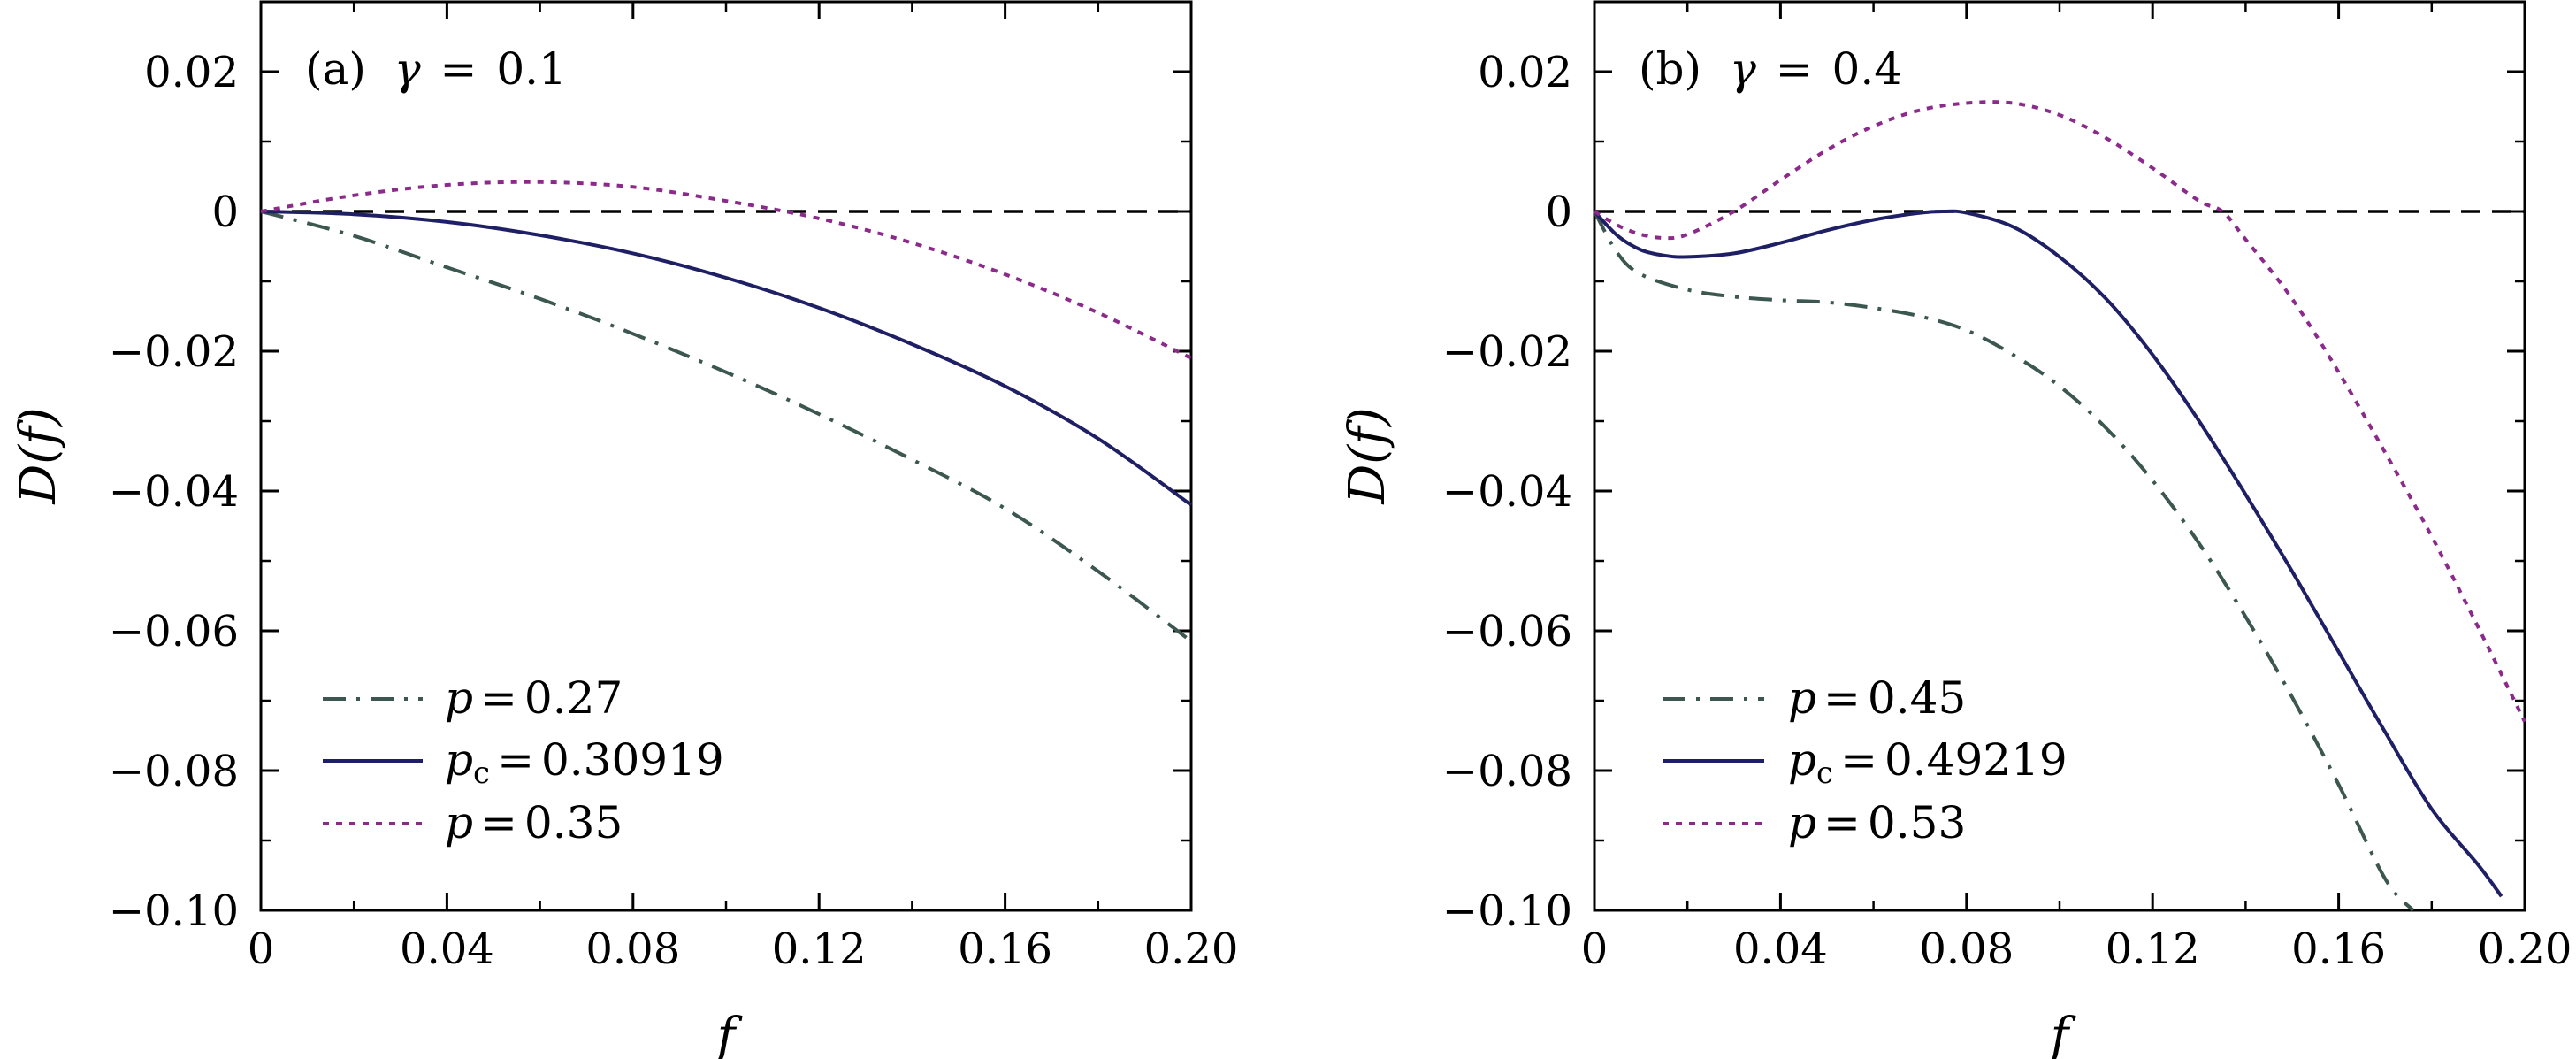 This screenshot has height=1059, width=2576. I want to click on panel-label: (a), so click(335, 69).